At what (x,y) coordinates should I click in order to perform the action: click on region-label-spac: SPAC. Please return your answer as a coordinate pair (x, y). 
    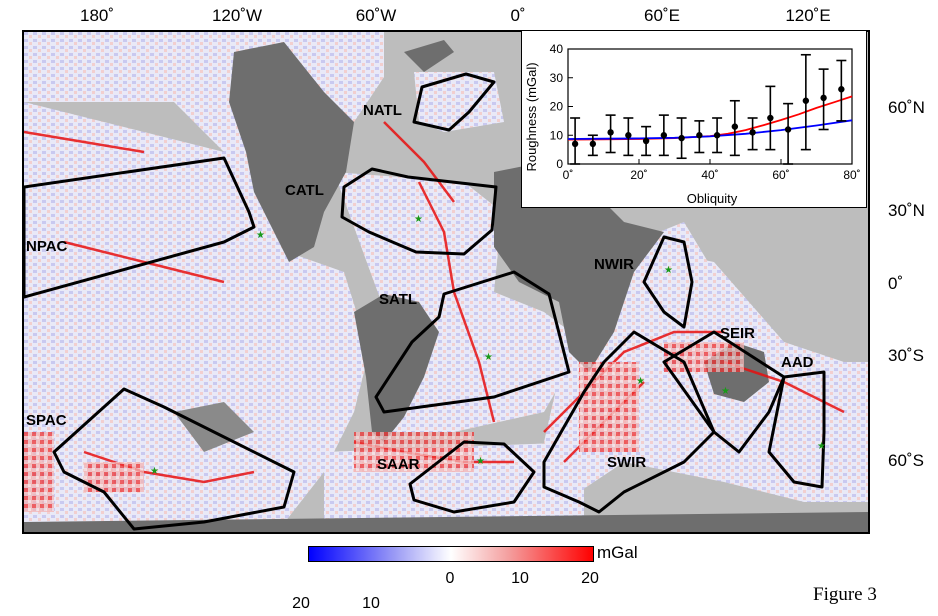
    Looking at the image, I should click on (46, 420).